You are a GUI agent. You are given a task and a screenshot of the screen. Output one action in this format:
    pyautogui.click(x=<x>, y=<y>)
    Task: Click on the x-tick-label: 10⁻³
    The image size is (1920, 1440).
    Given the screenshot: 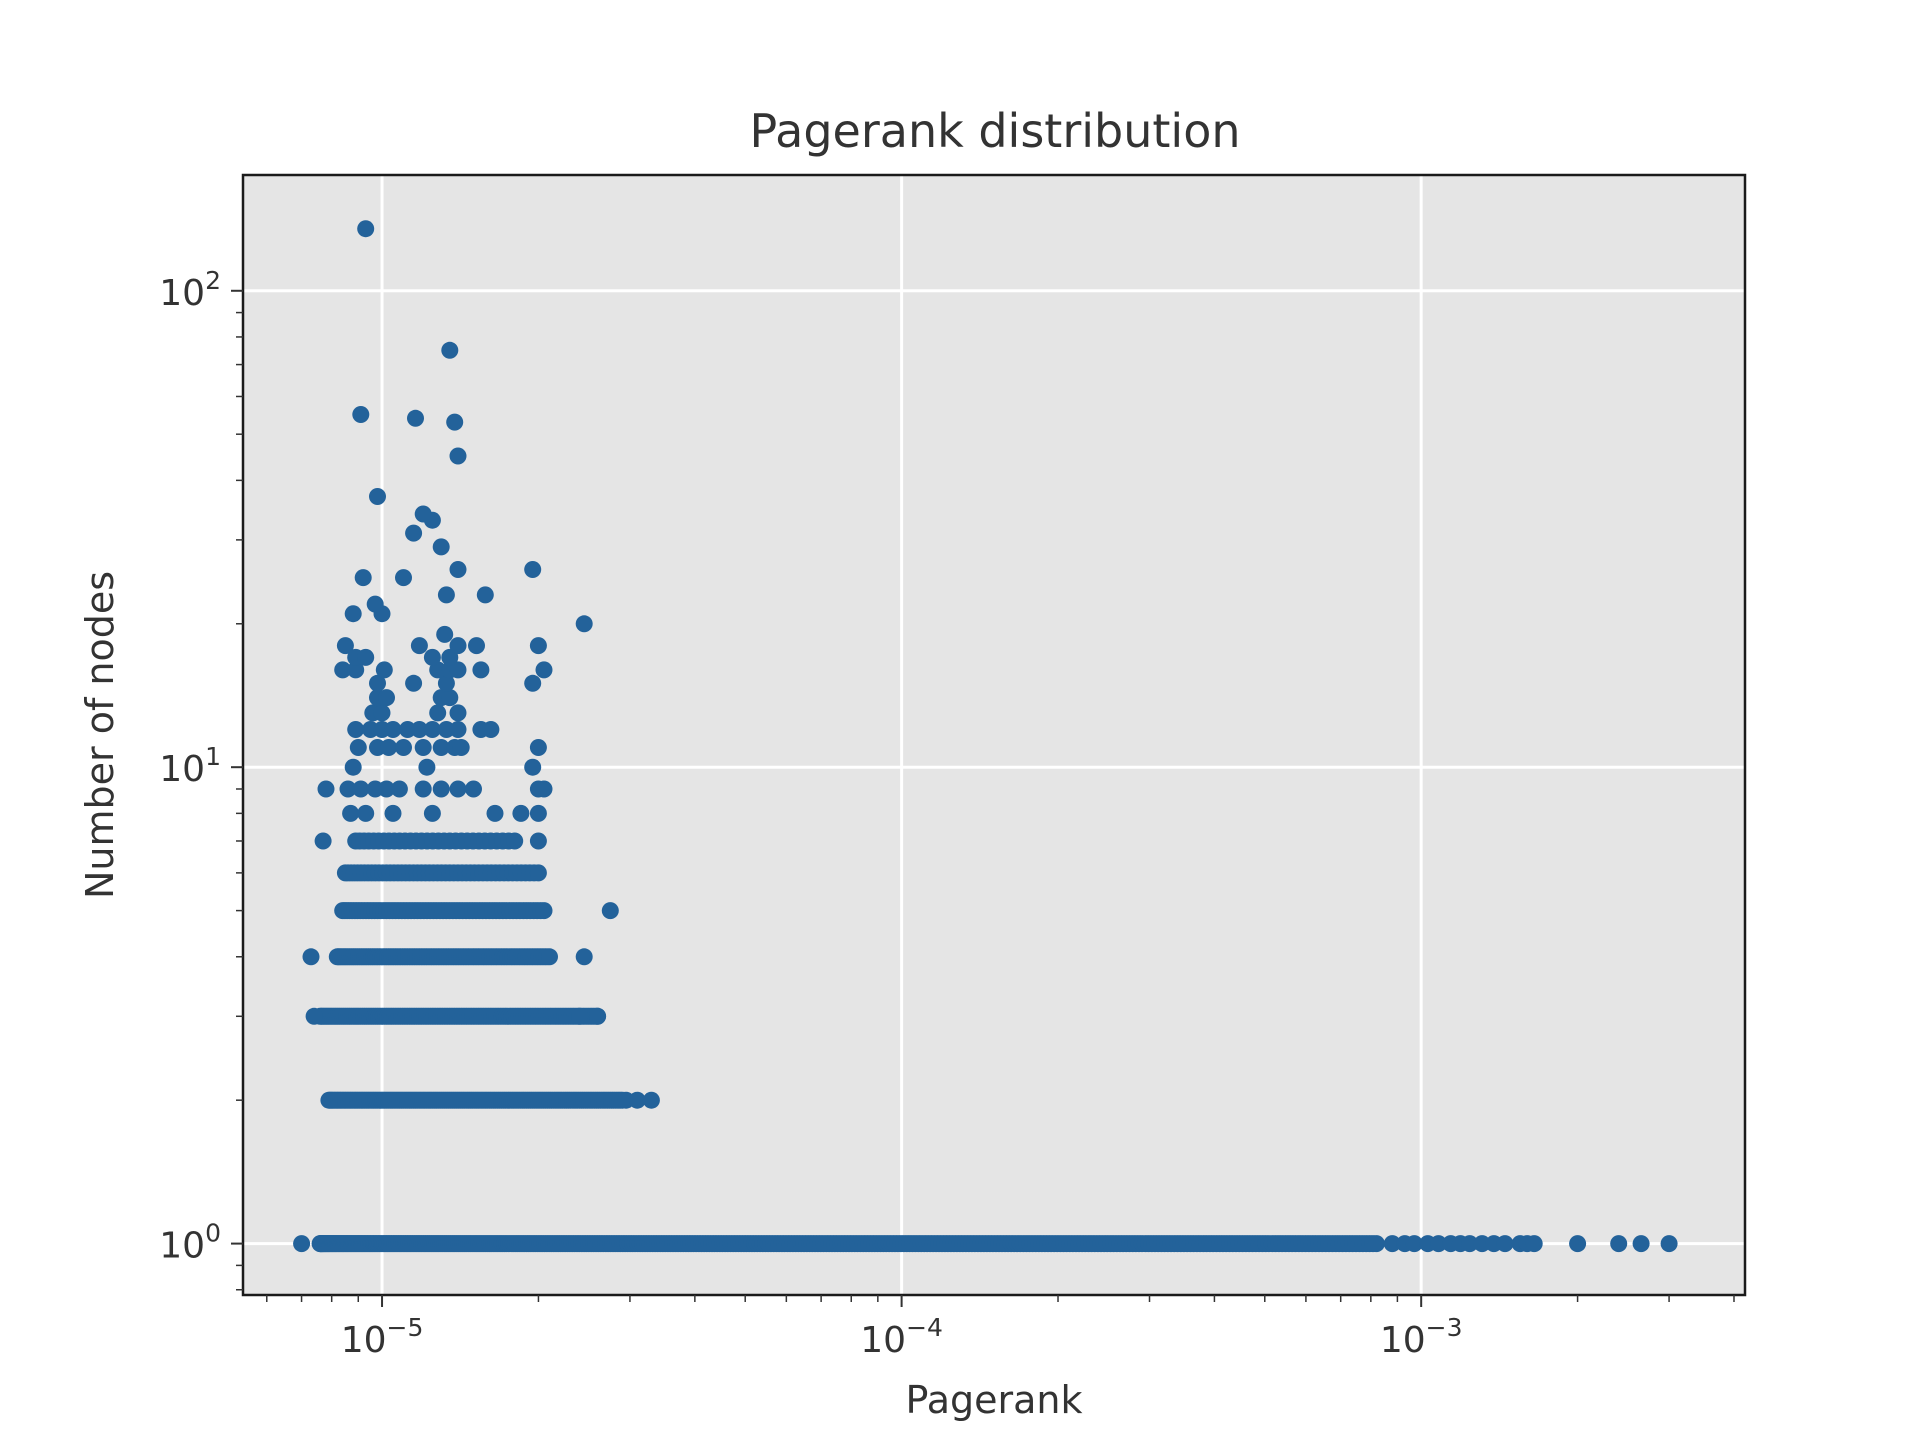 What is the action you would take?
    pyautogui.click(x=1421, y=1337)
    